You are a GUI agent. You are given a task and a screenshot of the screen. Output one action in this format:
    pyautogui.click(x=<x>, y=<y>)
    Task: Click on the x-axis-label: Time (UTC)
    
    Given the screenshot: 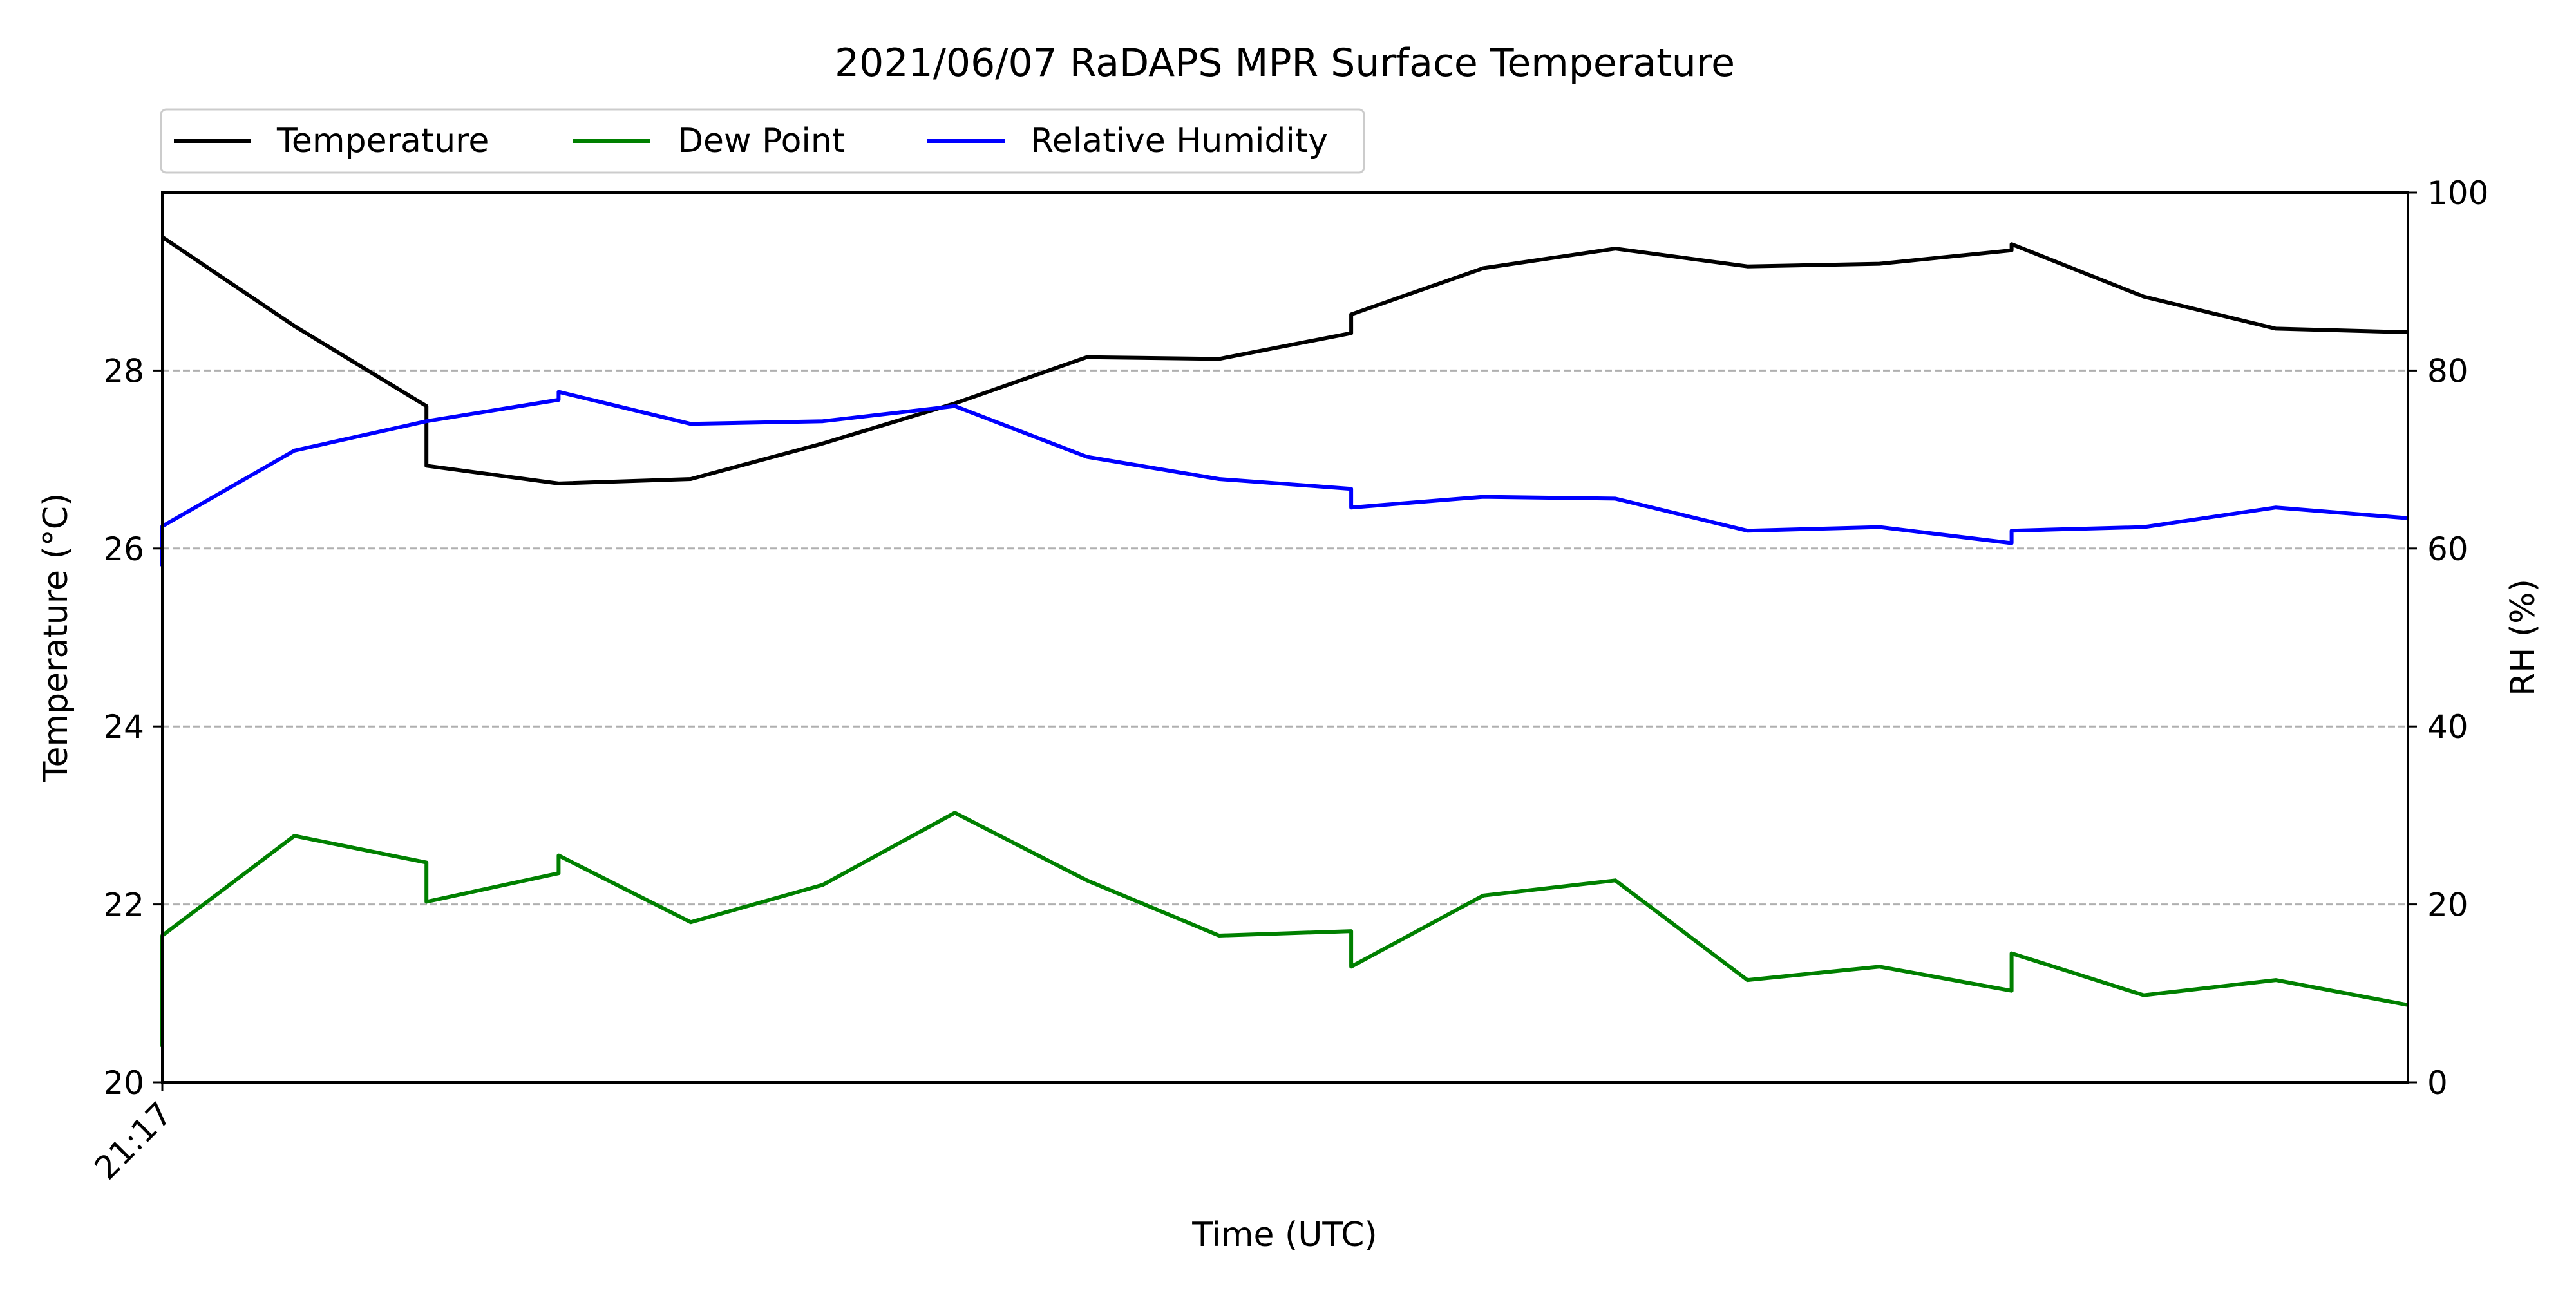 What is the action you would take?
    pyautogui.click(x=1284, y=1235)
    